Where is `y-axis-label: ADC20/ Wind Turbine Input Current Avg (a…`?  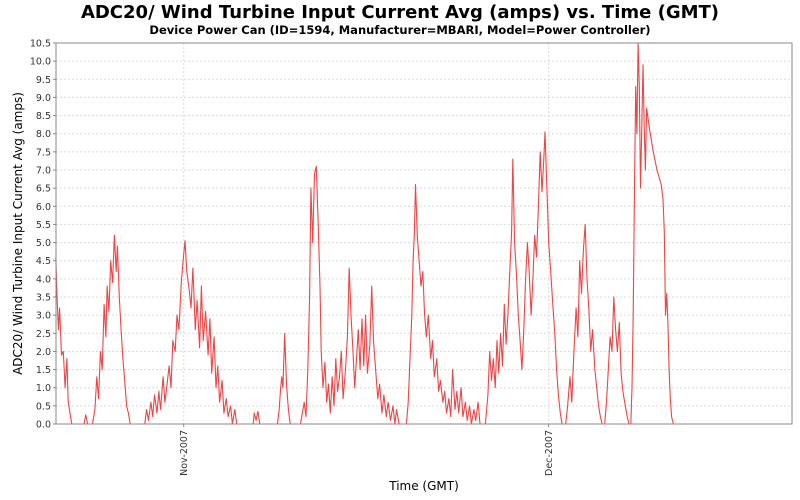
y-axis-label: ADC20/ Wind Turbine Input Current Avg (a… is located at coordinates (18, 233).